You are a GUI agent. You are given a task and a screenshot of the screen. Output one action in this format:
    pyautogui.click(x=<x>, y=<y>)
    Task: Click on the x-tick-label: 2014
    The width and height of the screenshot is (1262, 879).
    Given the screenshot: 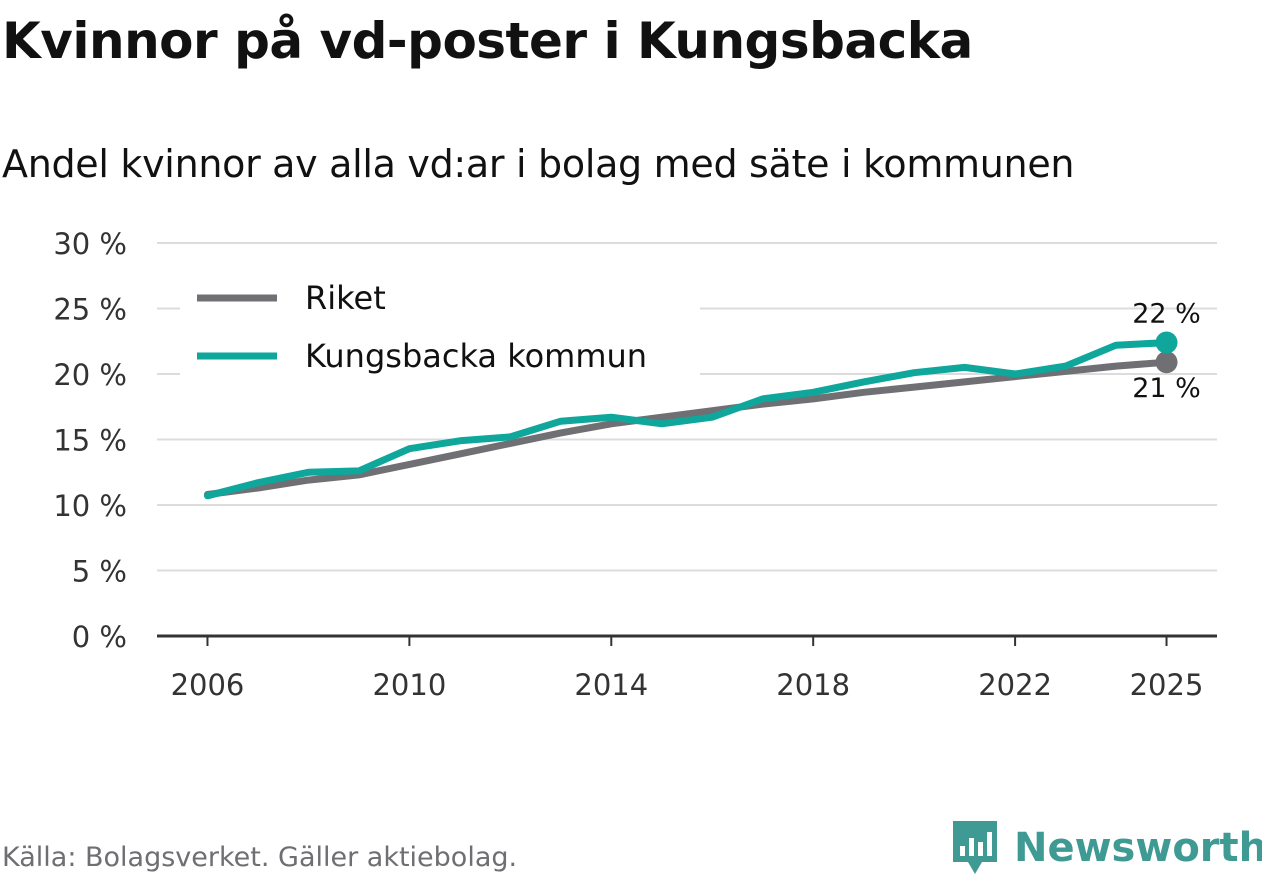 What is the action you would take?
    pyautogui.click(x=611, y=685)
    